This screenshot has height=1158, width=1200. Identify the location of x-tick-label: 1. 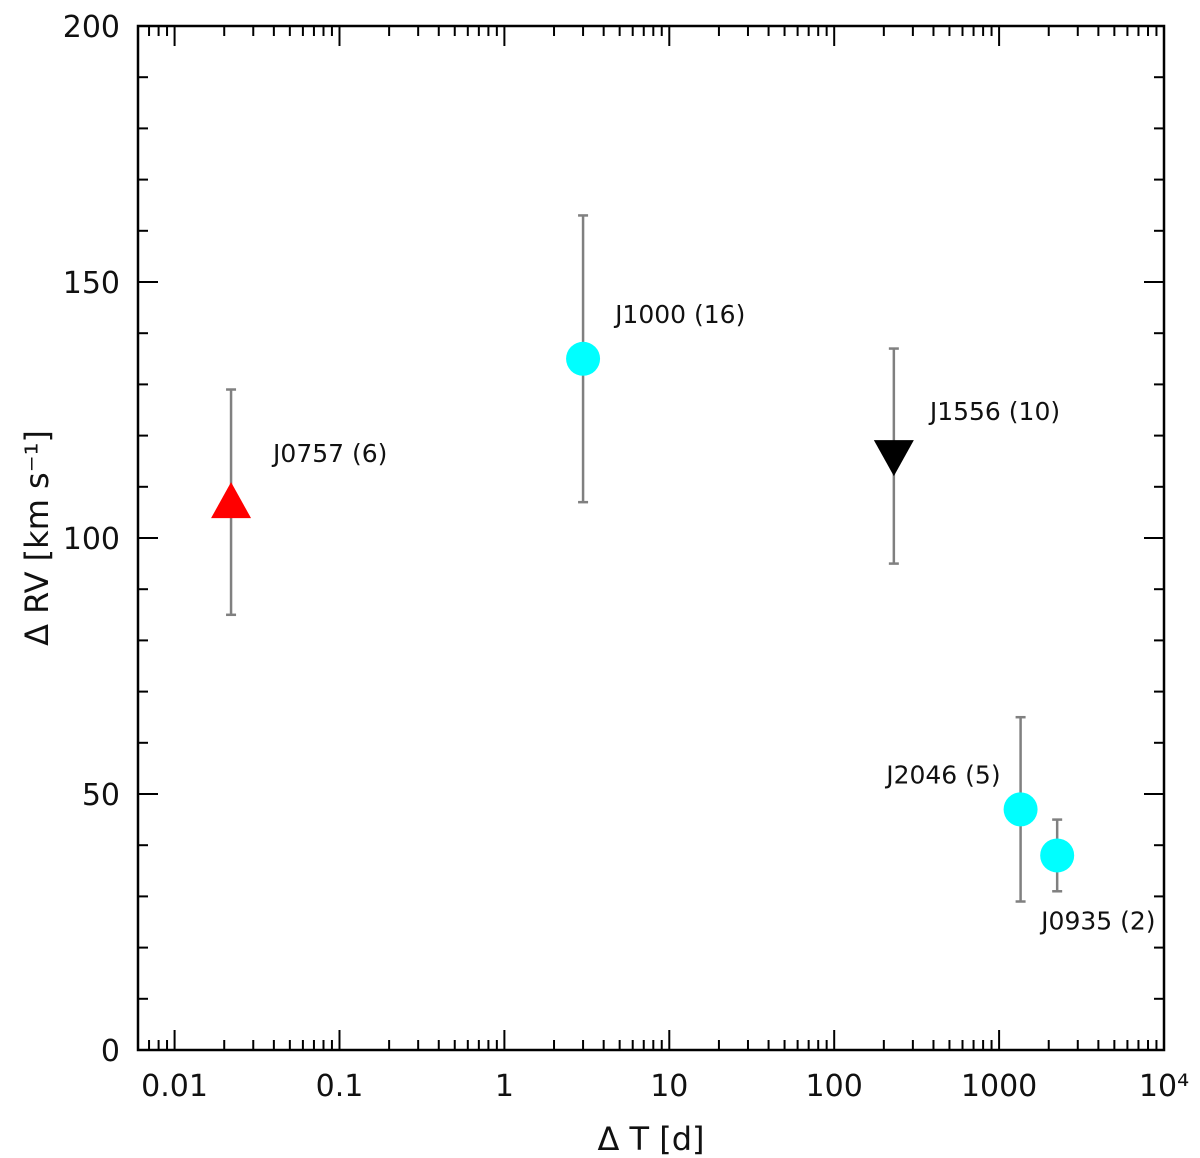
(504, 1086).